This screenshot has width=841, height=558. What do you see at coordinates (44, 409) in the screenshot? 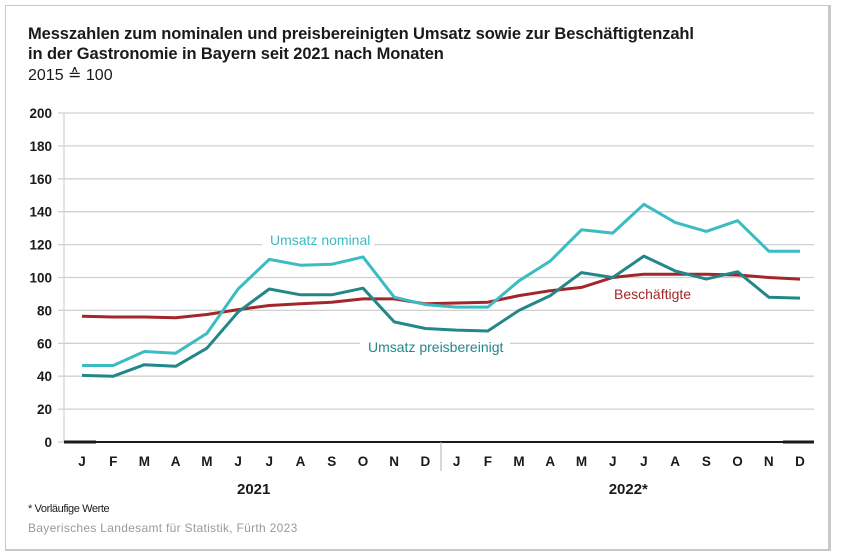
I see `y-tick-label: 20` at bounding box center [44, 409].